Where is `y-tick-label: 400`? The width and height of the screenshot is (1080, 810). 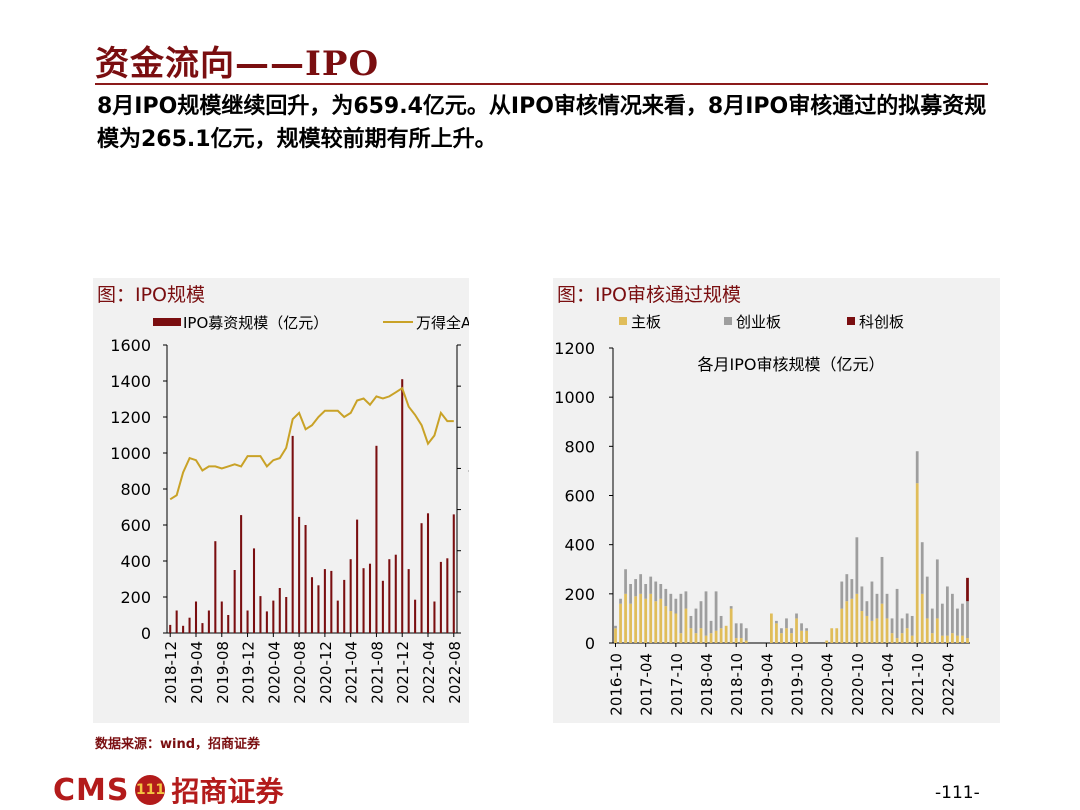
y-tick-label: 400 is located at coordinates (579, 545).